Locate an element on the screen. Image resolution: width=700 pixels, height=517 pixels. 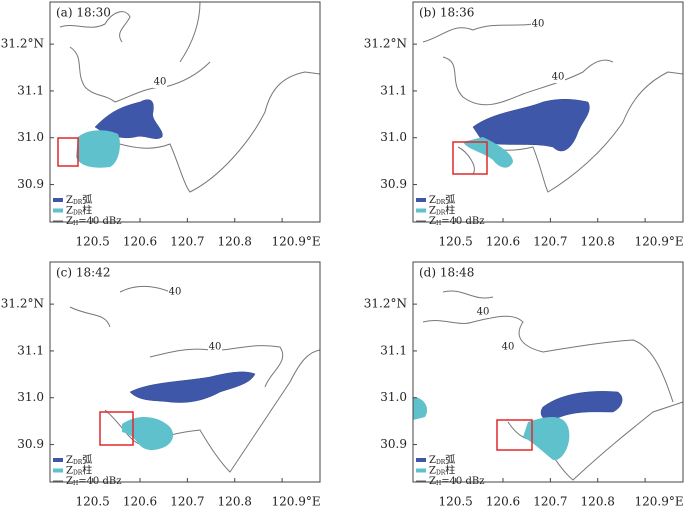
x-tick-label: 120.9°E is located at coordinates (659, 502).